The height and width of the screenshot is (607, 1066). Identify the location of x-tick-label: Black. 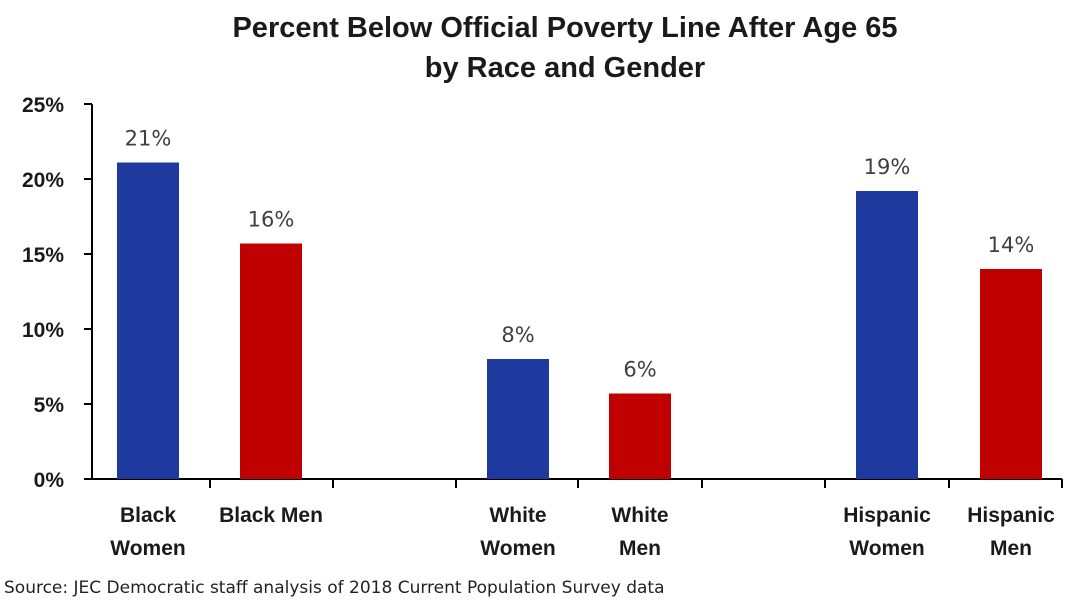
(148, 515).